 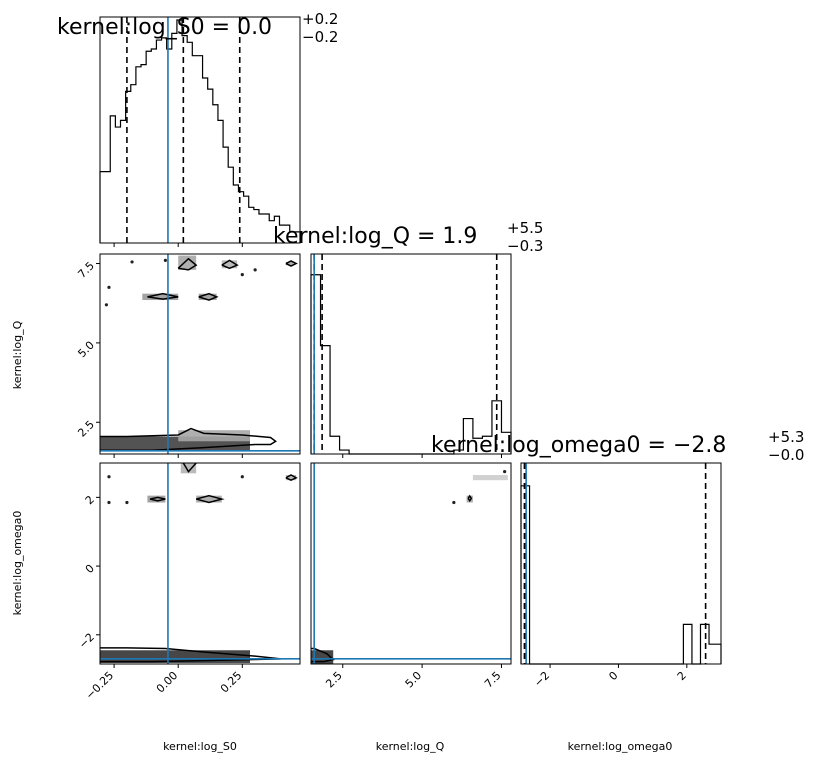 I want to click on yaxis-log-omega0-ticklabel-0: −2, so click(x=86, y=641).